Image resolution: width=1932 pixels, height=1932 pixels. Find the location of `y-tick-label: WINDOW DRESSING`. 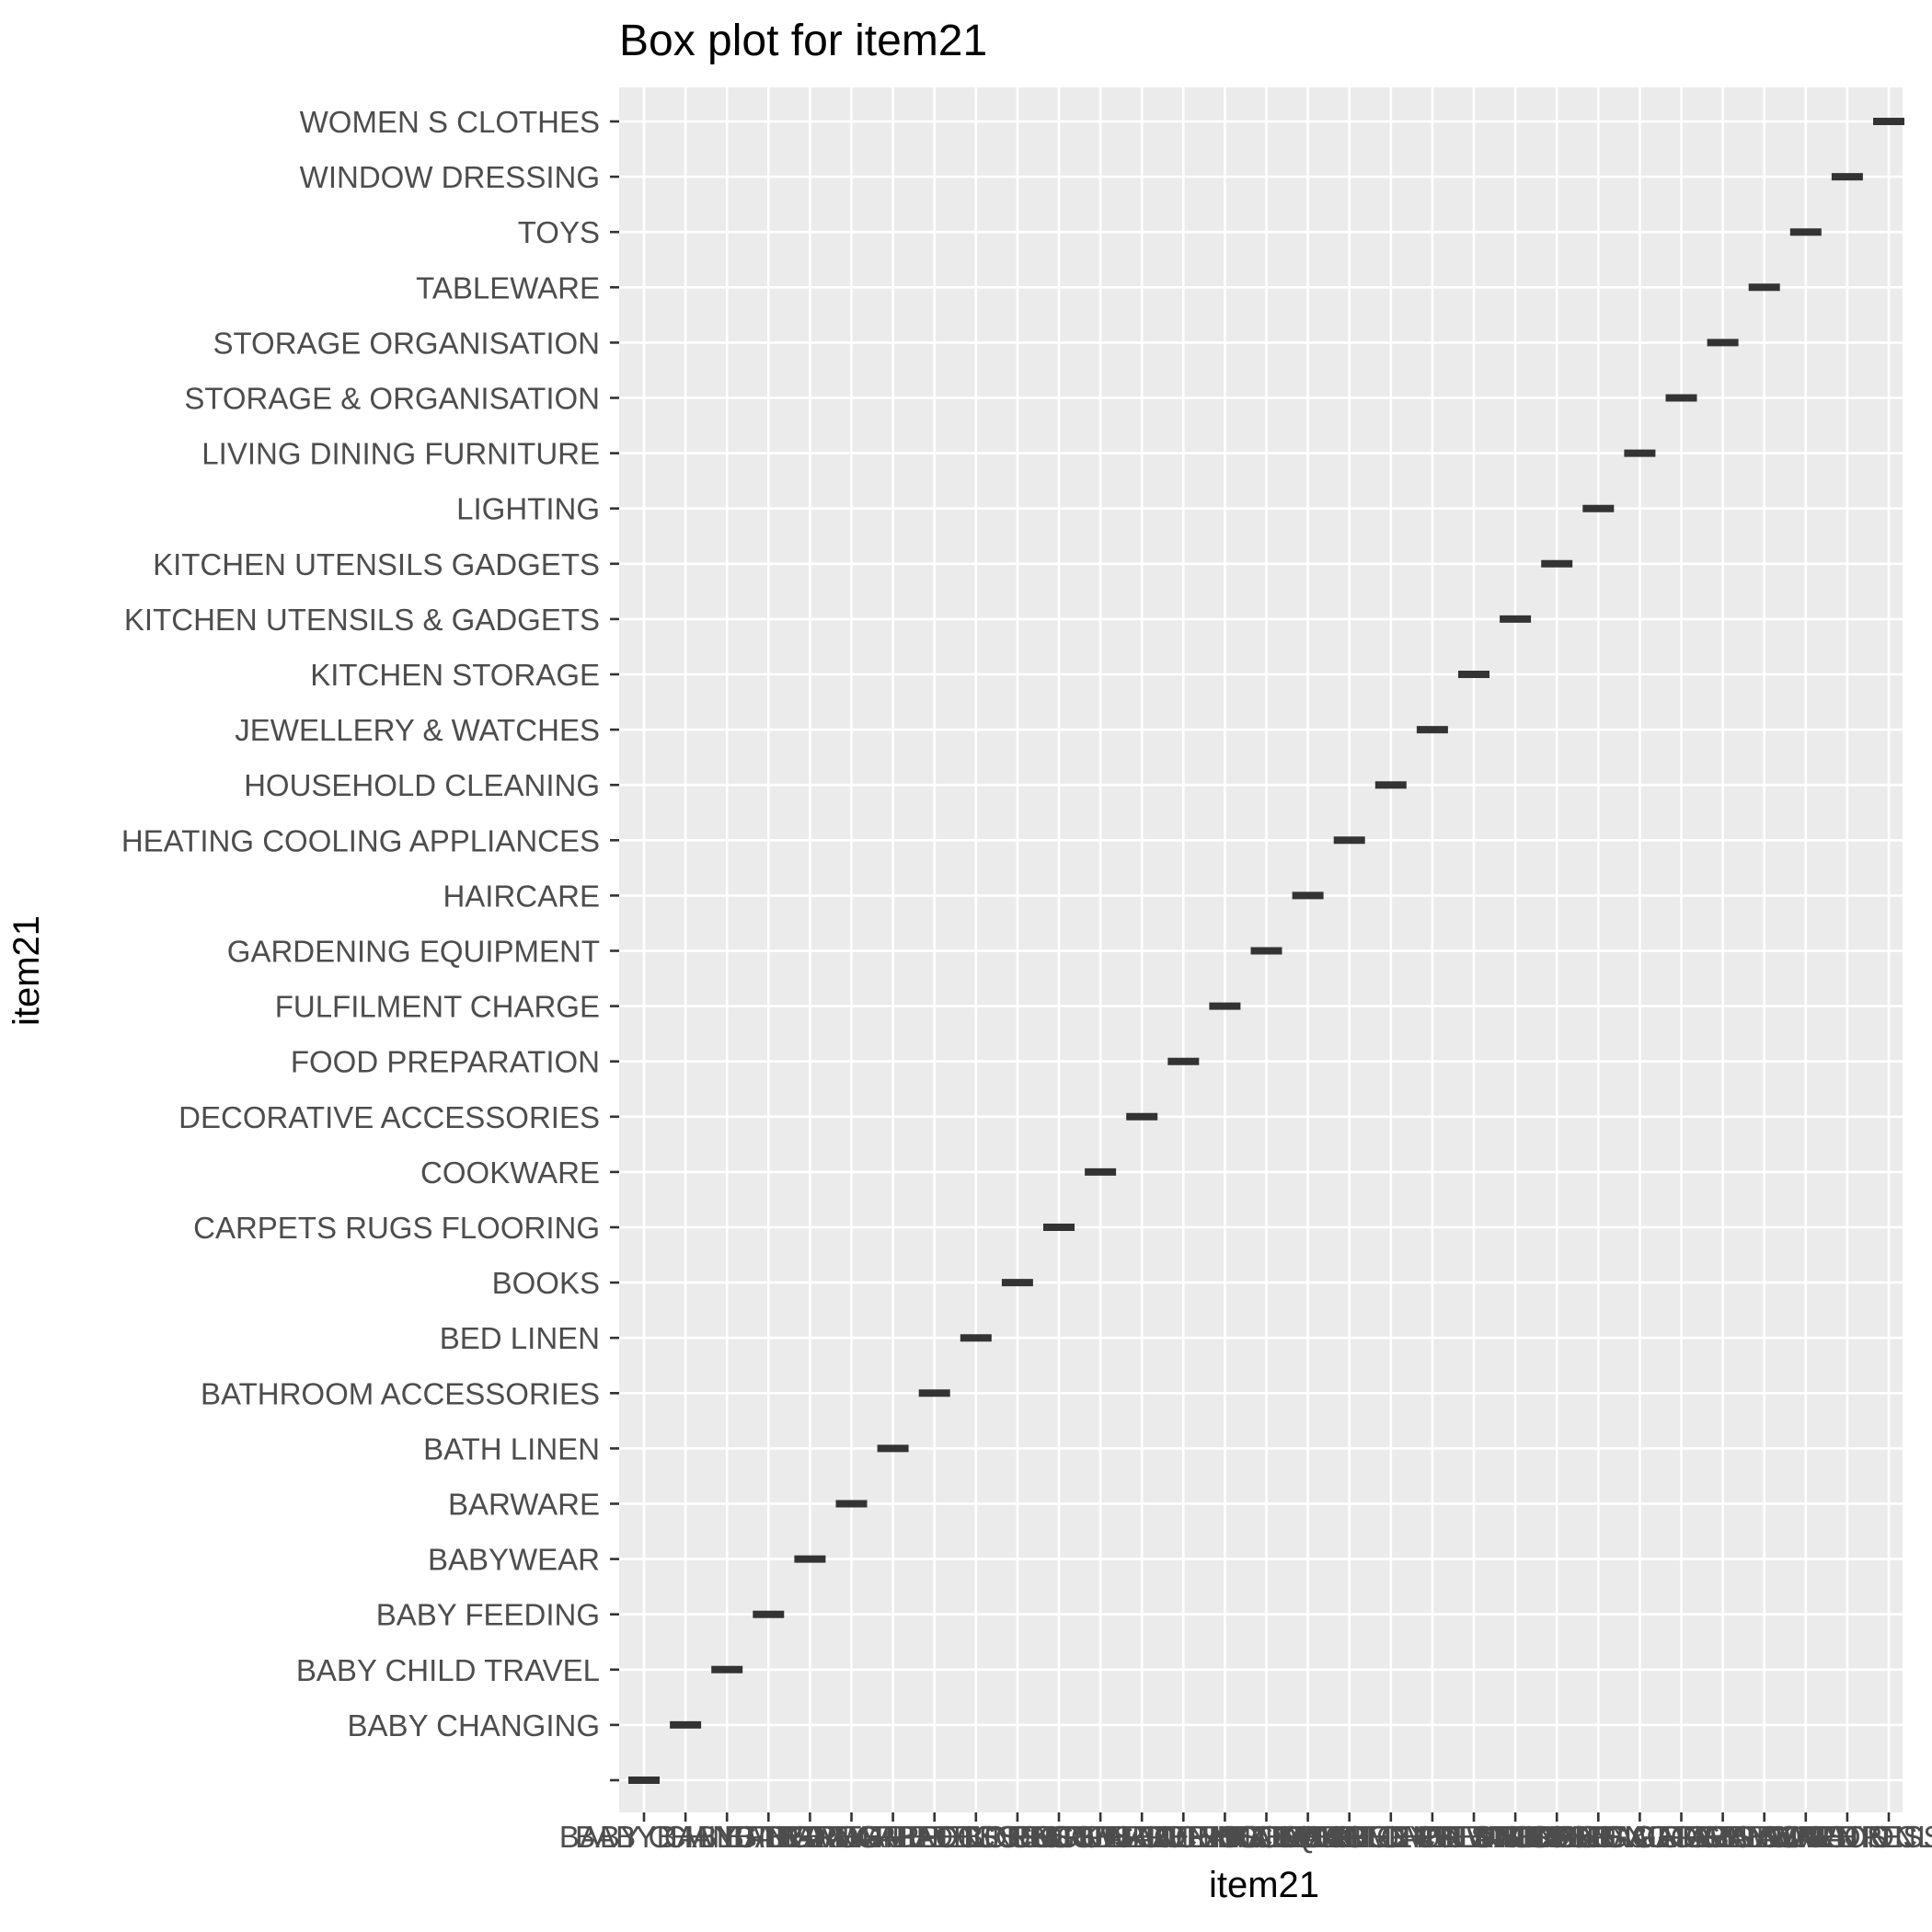

y-tick-label: WINDOW DRESSING is located at coordinates (450, 177).